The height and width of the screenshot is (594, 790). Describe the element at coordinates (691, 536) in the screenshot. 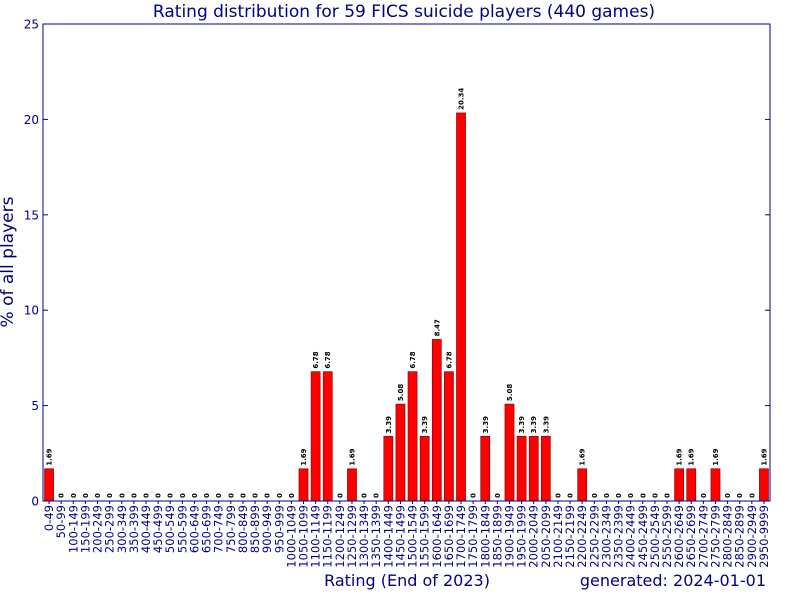

I see `x-tick-label: 2650-2699` at that location.